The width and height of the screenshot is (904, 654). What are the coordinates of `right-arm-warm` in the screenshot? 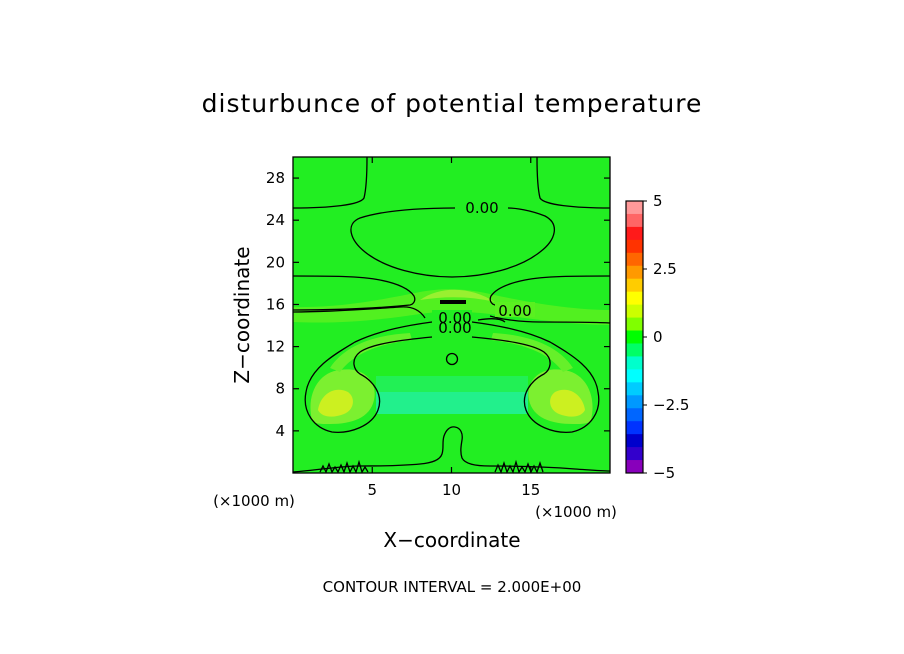 It's located at (532, 352).